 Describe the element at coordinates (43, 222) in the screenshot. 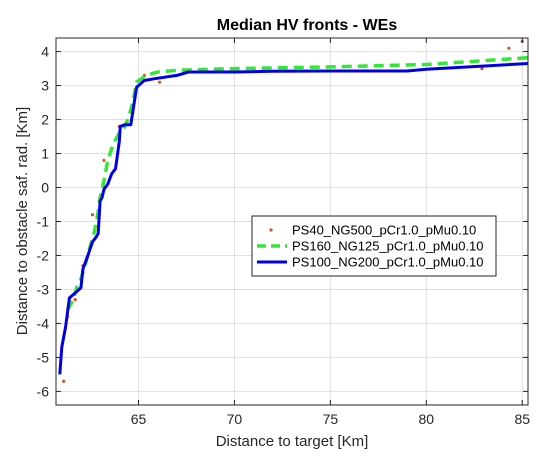

I see `y-tick-label: -1` at that location.